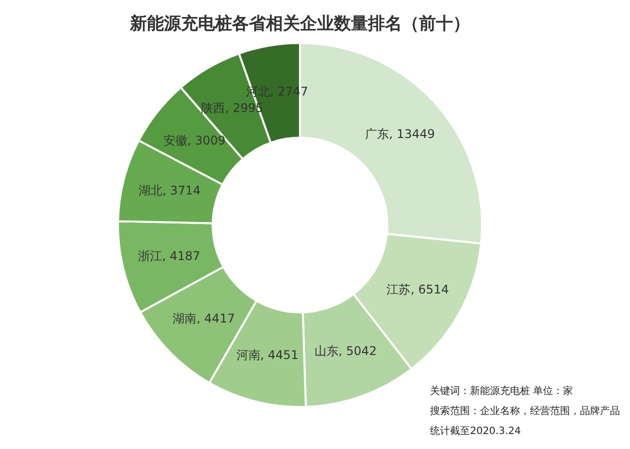 The image size is (630, 449). Describe the element at coordinates (476, 431) in the screenshot. I see `text: 统计截至2020.3.24` at that location.